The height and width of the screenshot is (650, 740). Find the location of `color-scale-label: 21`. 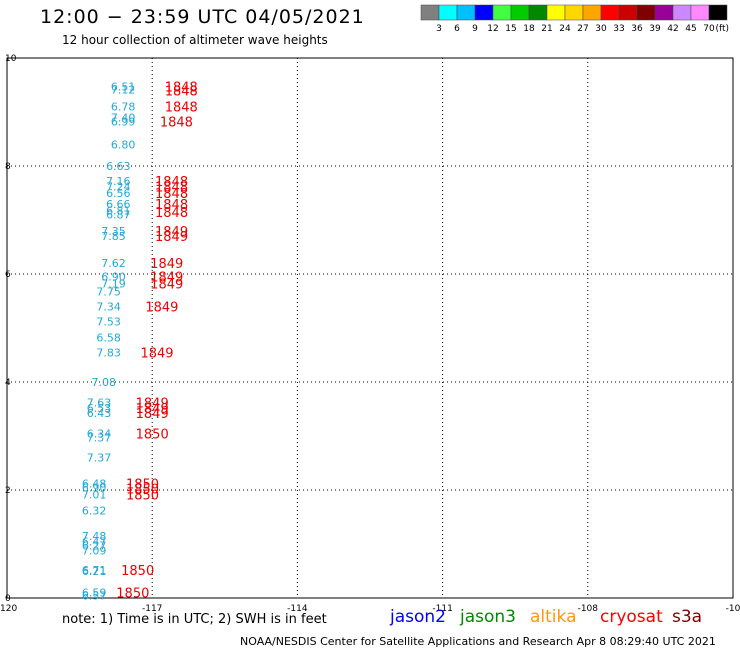

color-scale-label: 21 is located at coordinates (546, 29).